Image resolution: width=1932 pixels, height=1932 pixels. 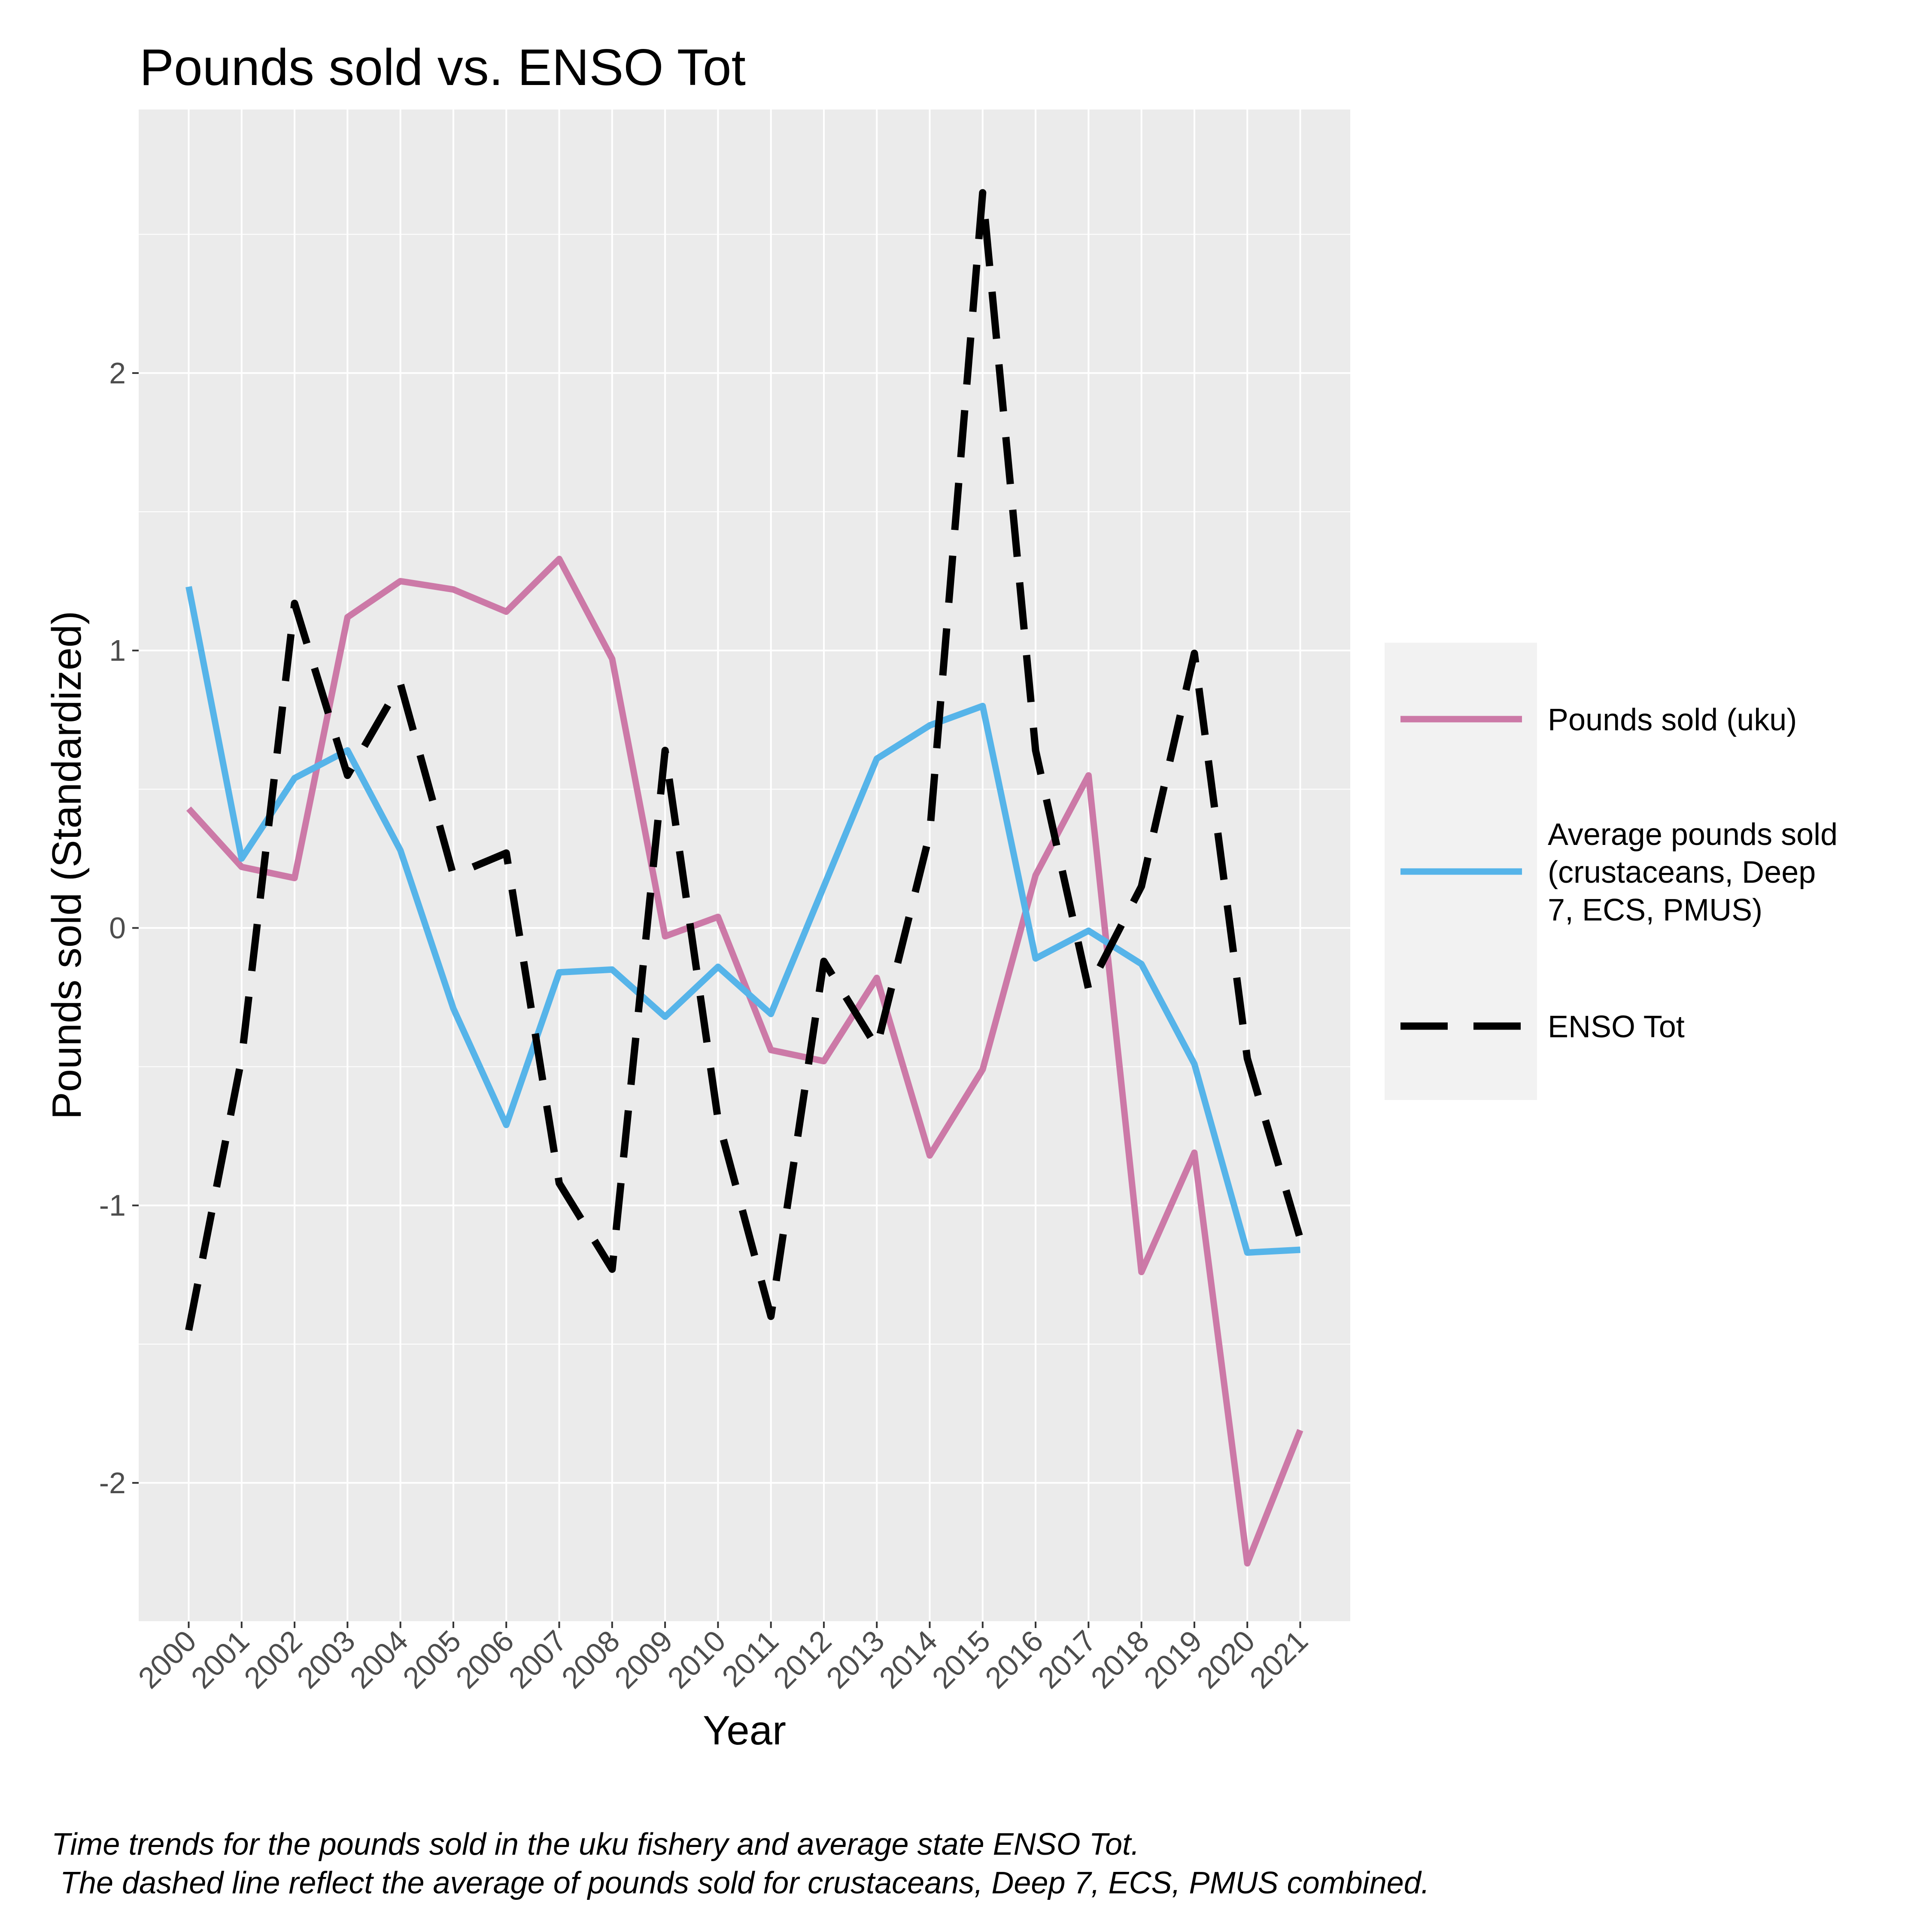 I want to click on x-tick-label: 2018, so click(x=1119, y=1660).